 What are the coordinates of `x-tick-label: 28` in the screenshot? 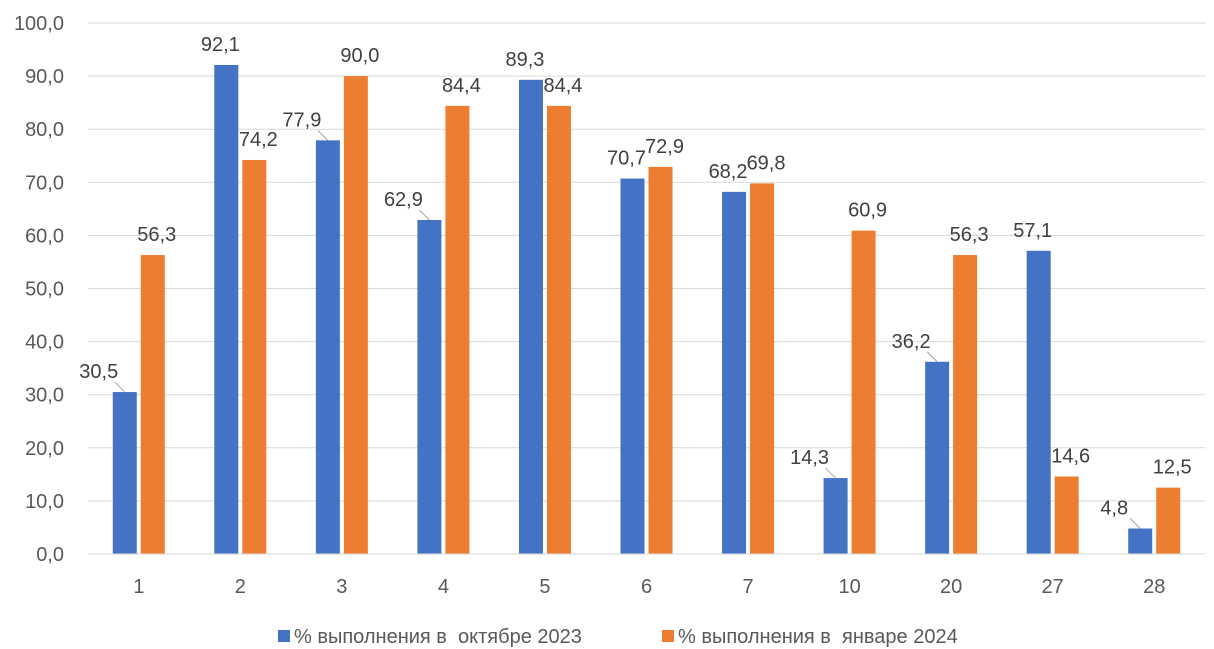 It's located at (1154, 587).